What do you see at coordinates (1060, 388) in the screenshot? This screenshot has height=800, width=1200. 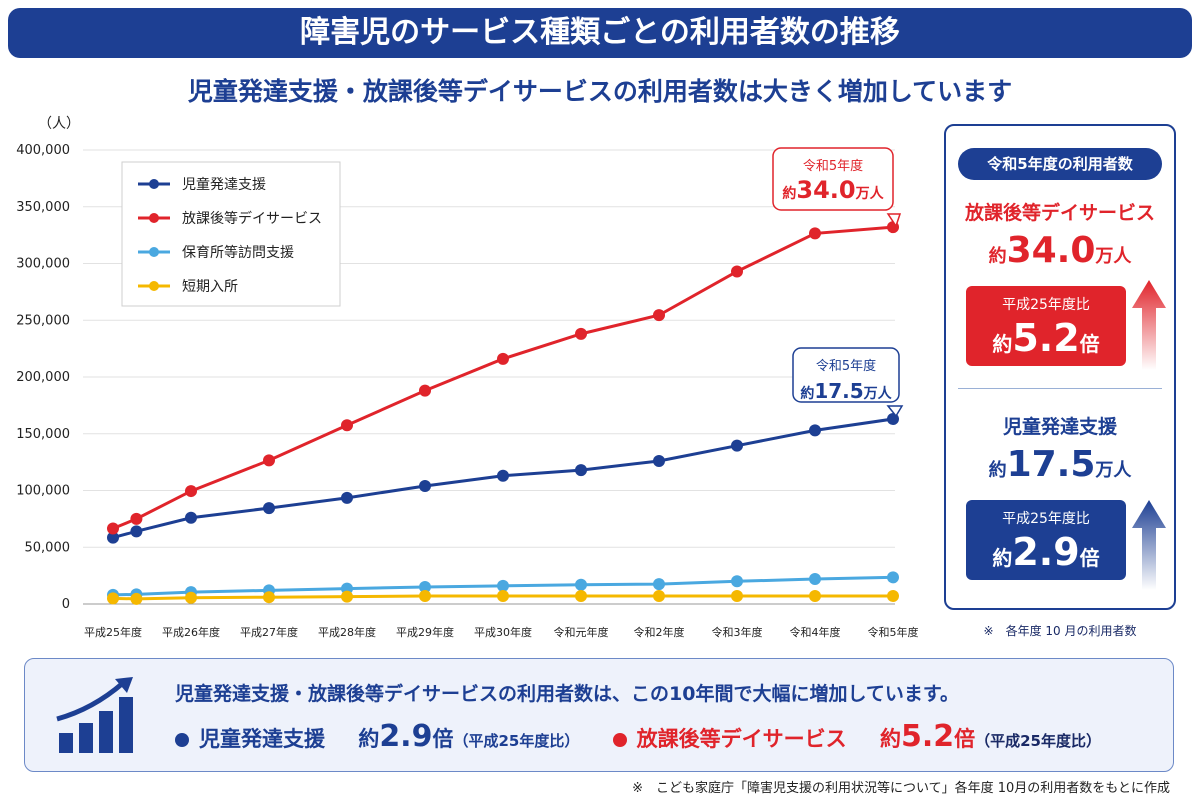 I see `summary-divider` at bounding box center [1060, 388].